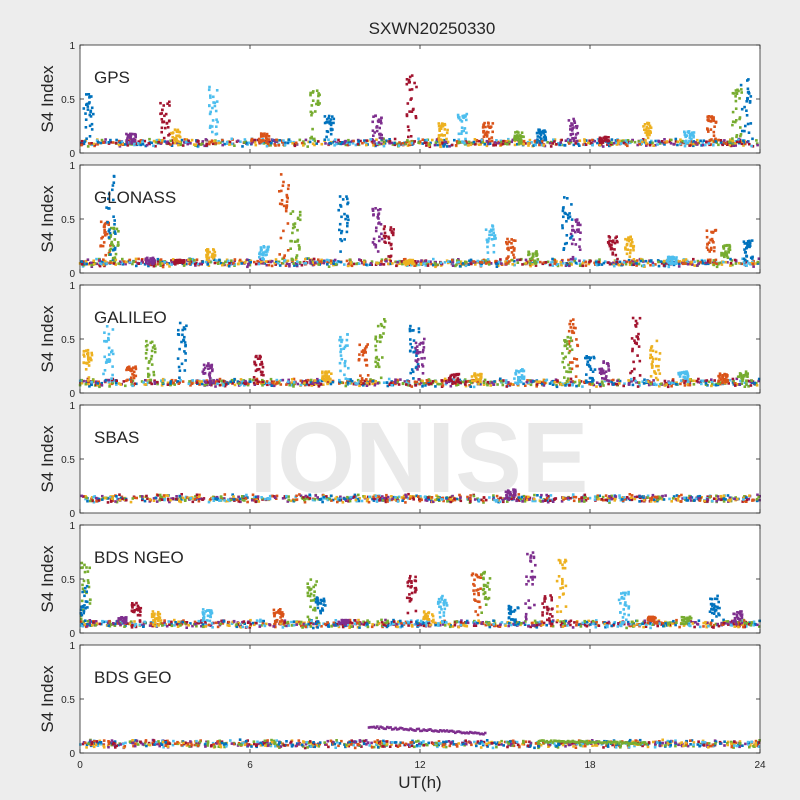 The width and height of the screenshot is (800, 800). I want to click on data-points, so click(420, 496).